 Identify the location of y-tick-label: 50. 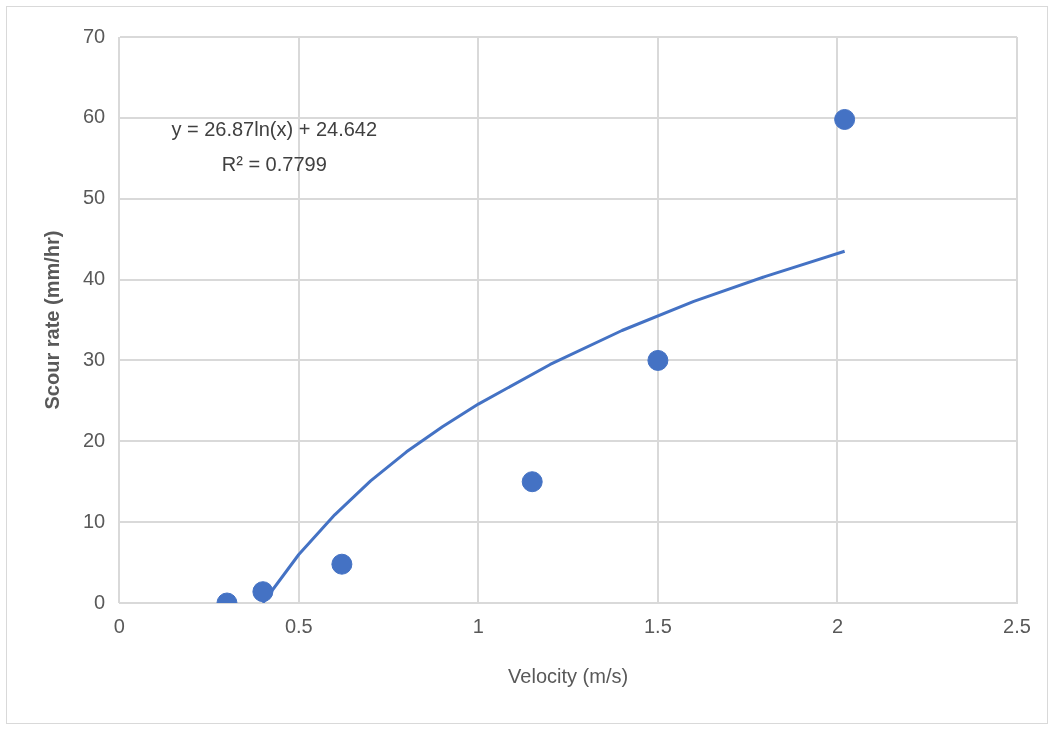
(94, 197).